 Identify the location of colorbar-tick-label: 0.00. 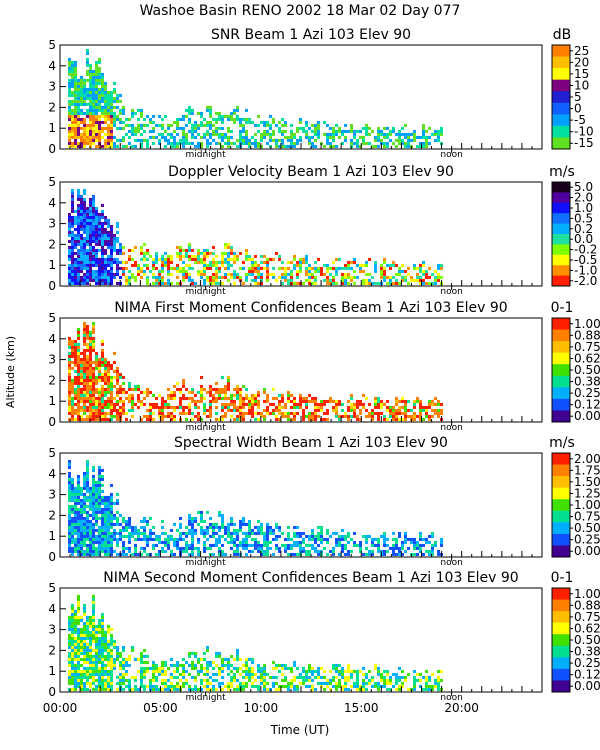
(587, 416).